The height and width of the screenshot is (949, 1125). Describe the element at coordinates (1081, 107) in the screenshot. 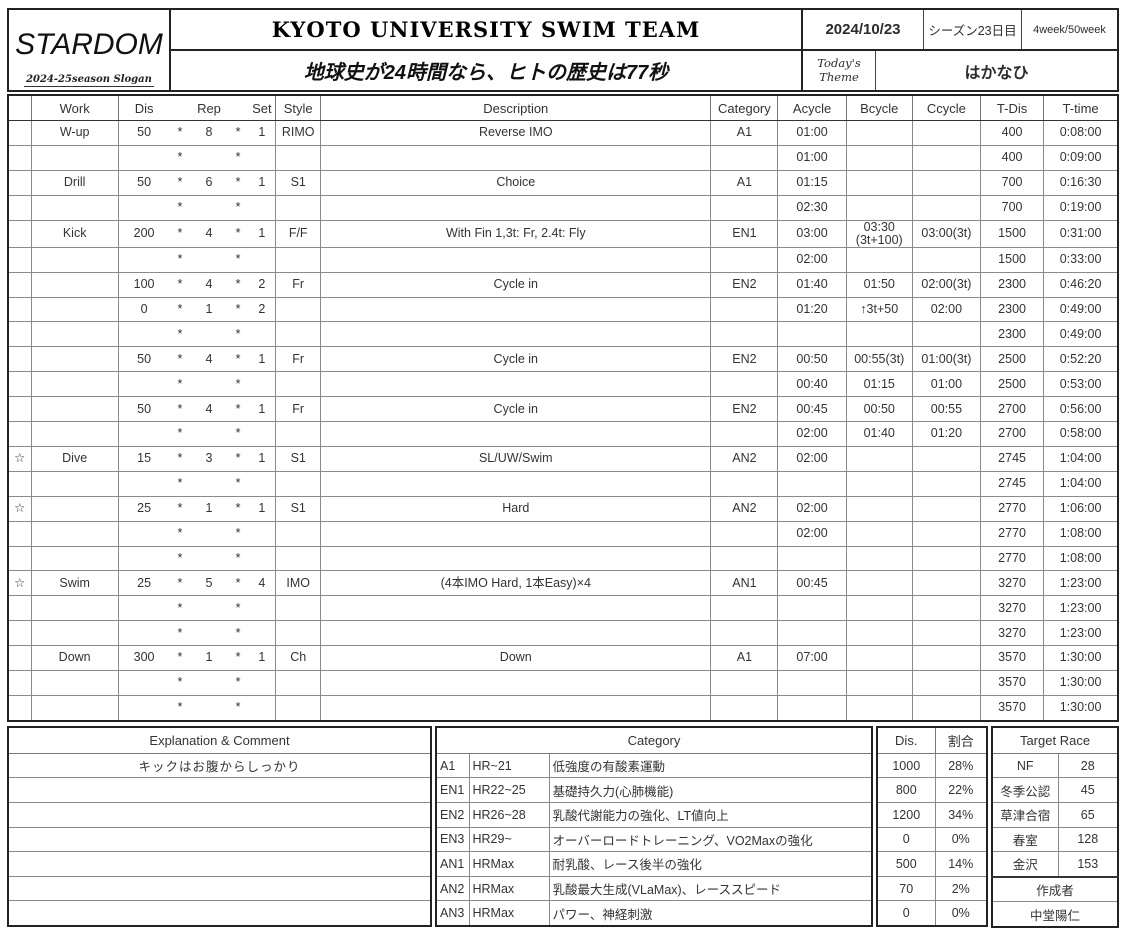

I see `col-ttime: T-time` at that location.